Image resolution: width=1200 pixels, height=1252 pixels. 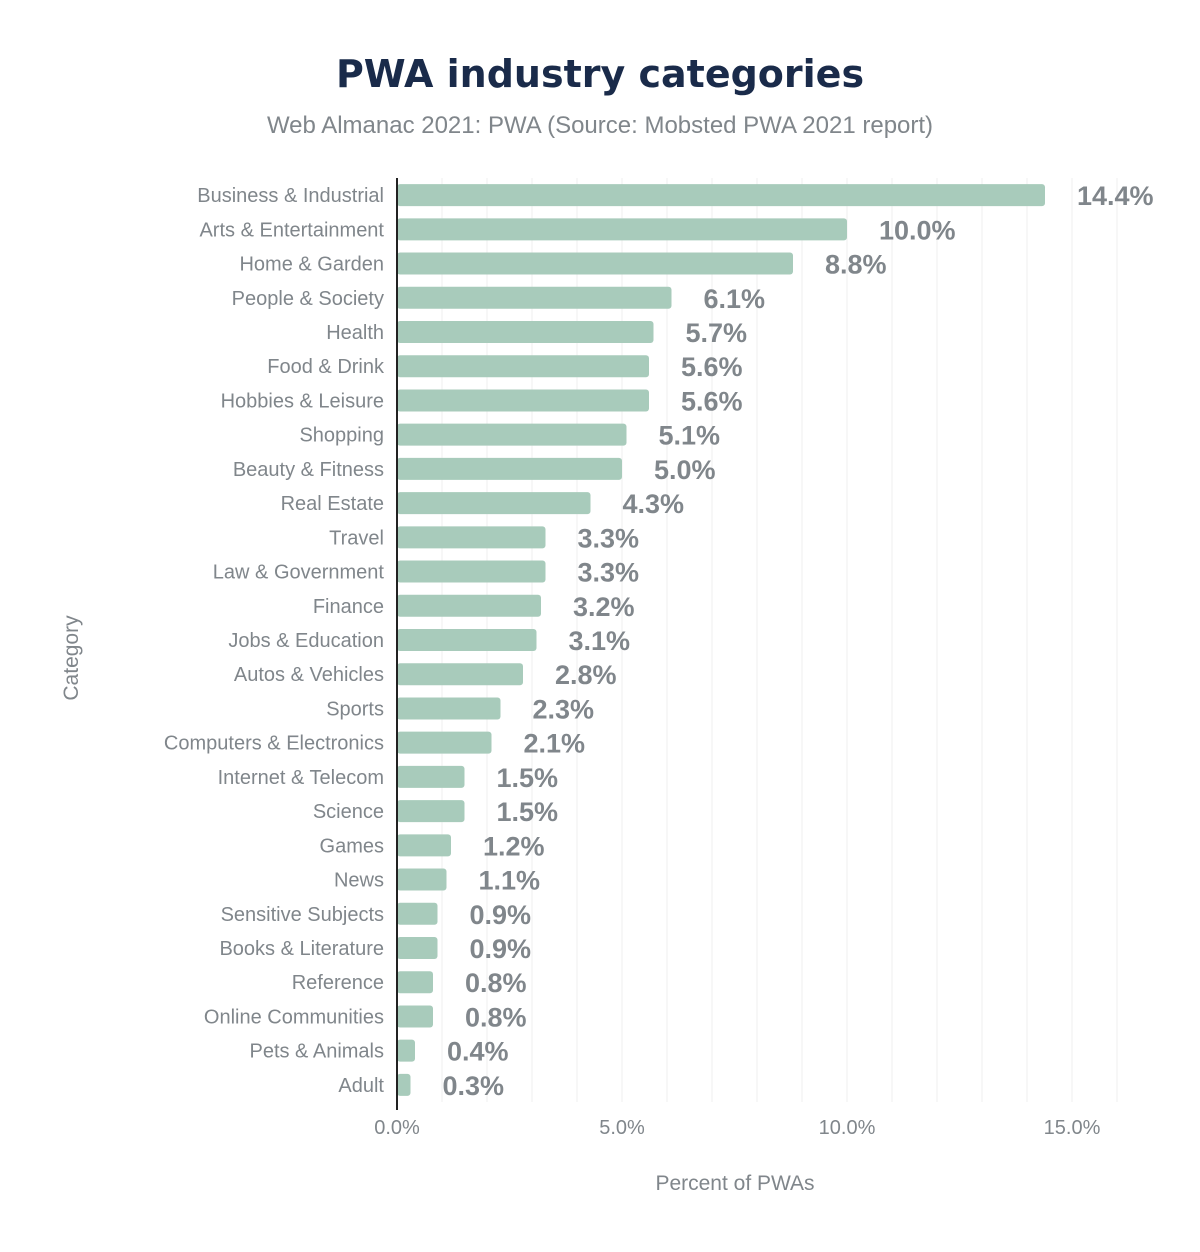 What do you see at coordinates (302, 915) in the screenshot?
I see `category-label: Sensitive Subjects` at bounding box center [302, 915].